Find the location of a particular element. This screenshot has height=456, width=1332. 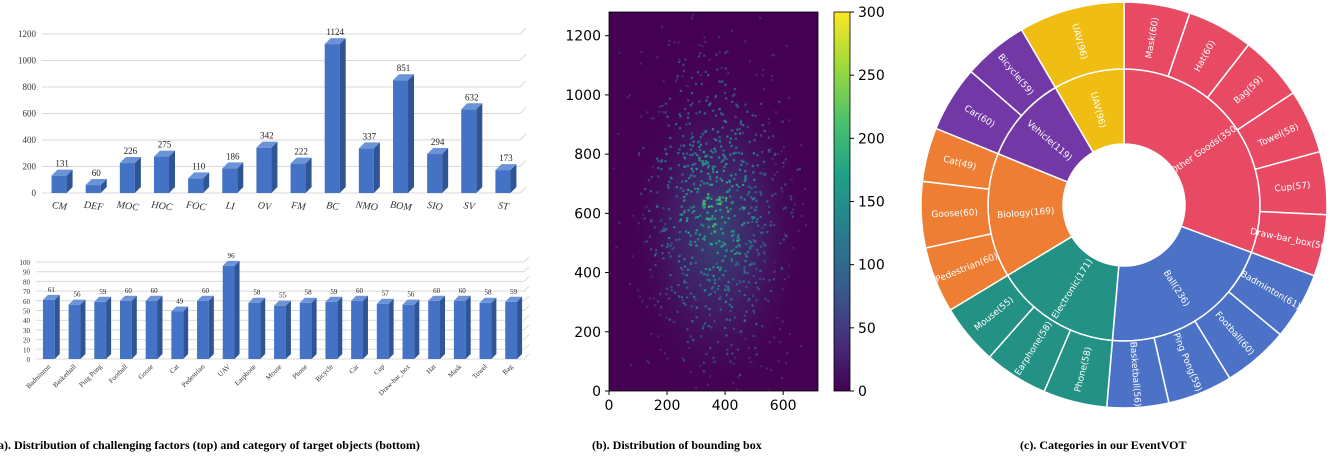

value-label-Basketball: 56 is located at coordinates (78, 295).